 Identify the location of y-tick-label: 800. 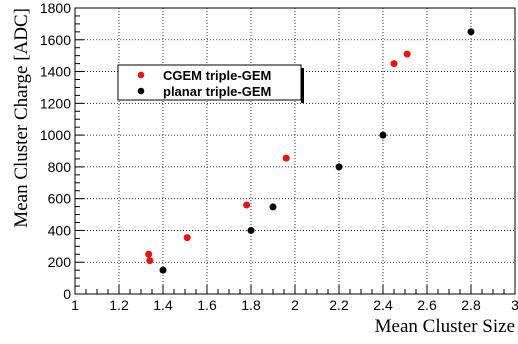
(60, 167).